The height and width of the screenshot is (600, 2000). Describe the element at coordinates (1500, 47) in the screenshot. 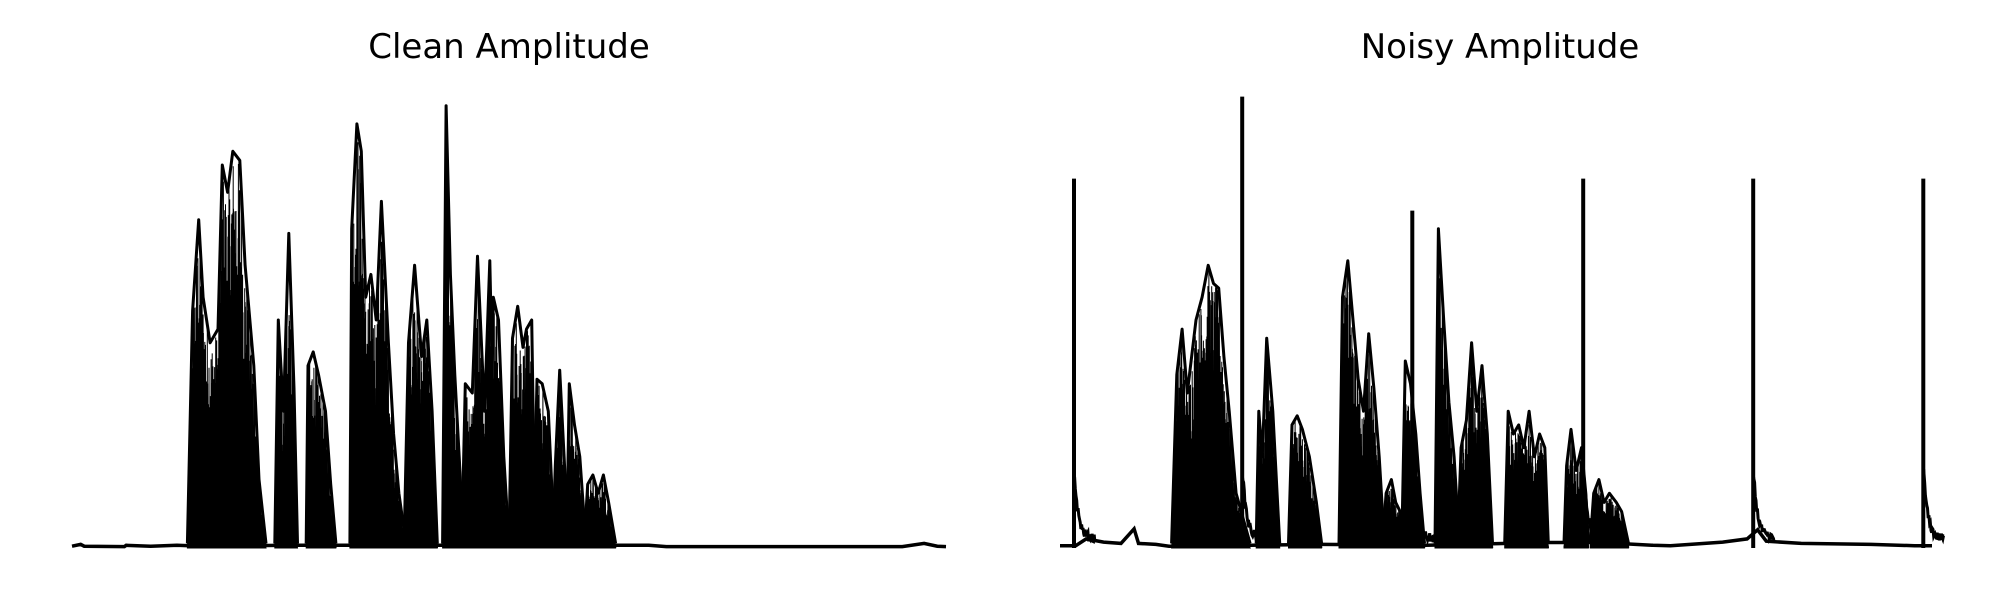

I see `noisy-amplitude-title: Noisy Amplitude` at that location.